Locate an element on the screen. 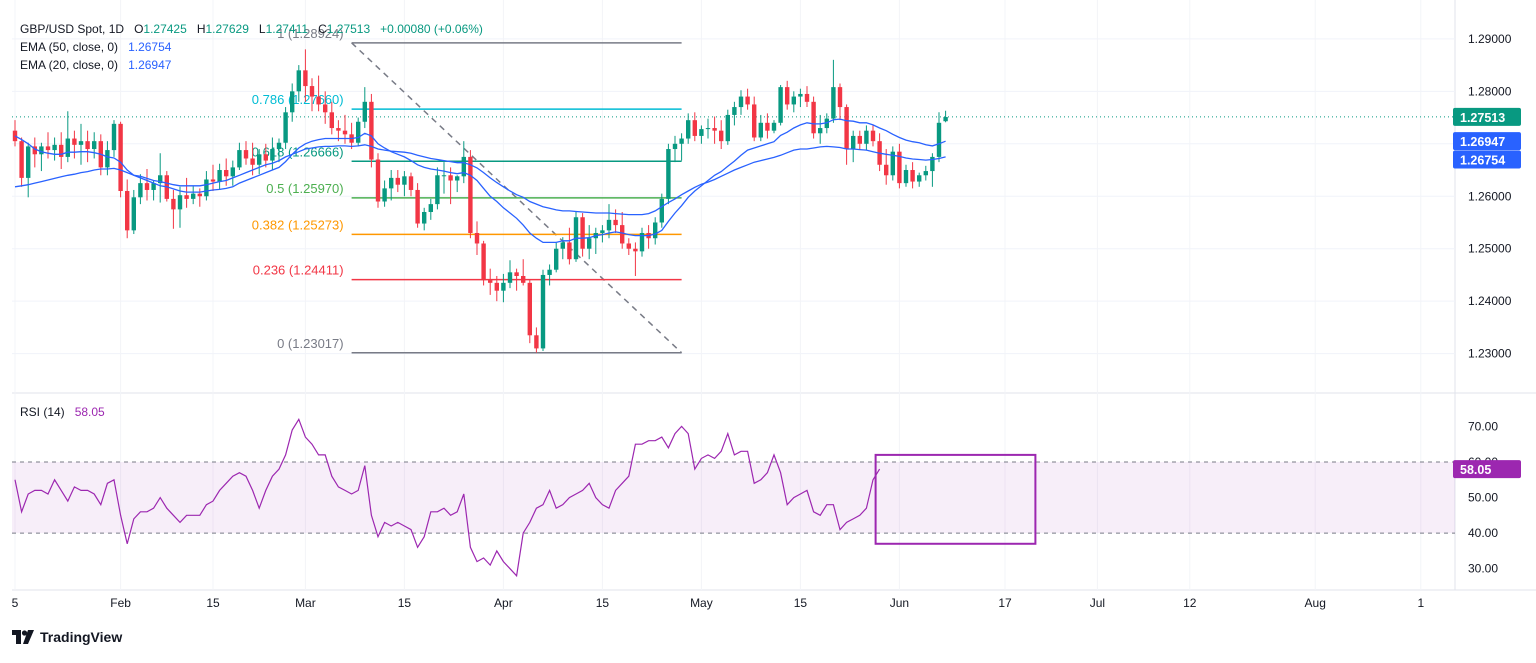  price-tick-label: 1.26000 is located at coordinates (1490, 196).